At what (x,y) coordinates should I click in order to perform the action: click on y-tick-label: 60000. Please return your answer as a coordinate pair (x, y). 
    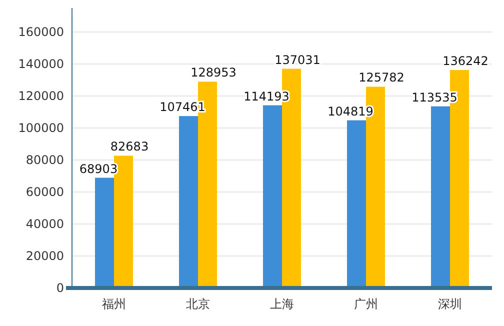
    Looking at the image, I should click on (45, 192).